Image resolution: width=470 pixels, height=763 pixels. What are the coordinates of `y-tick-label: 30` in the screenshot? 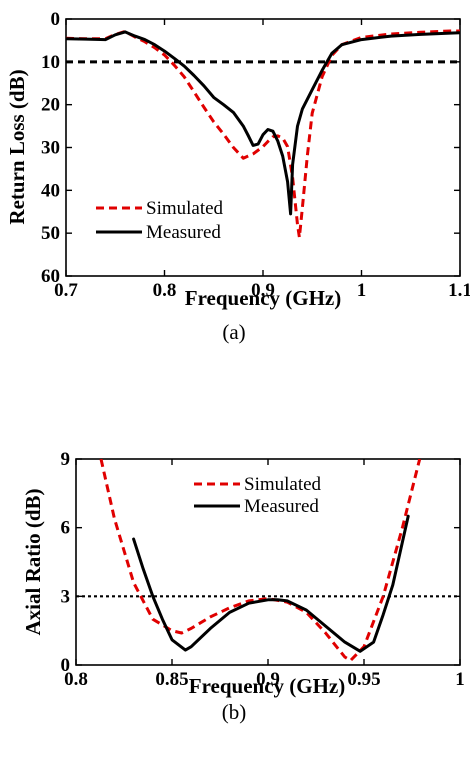 It's located at (50, 148).